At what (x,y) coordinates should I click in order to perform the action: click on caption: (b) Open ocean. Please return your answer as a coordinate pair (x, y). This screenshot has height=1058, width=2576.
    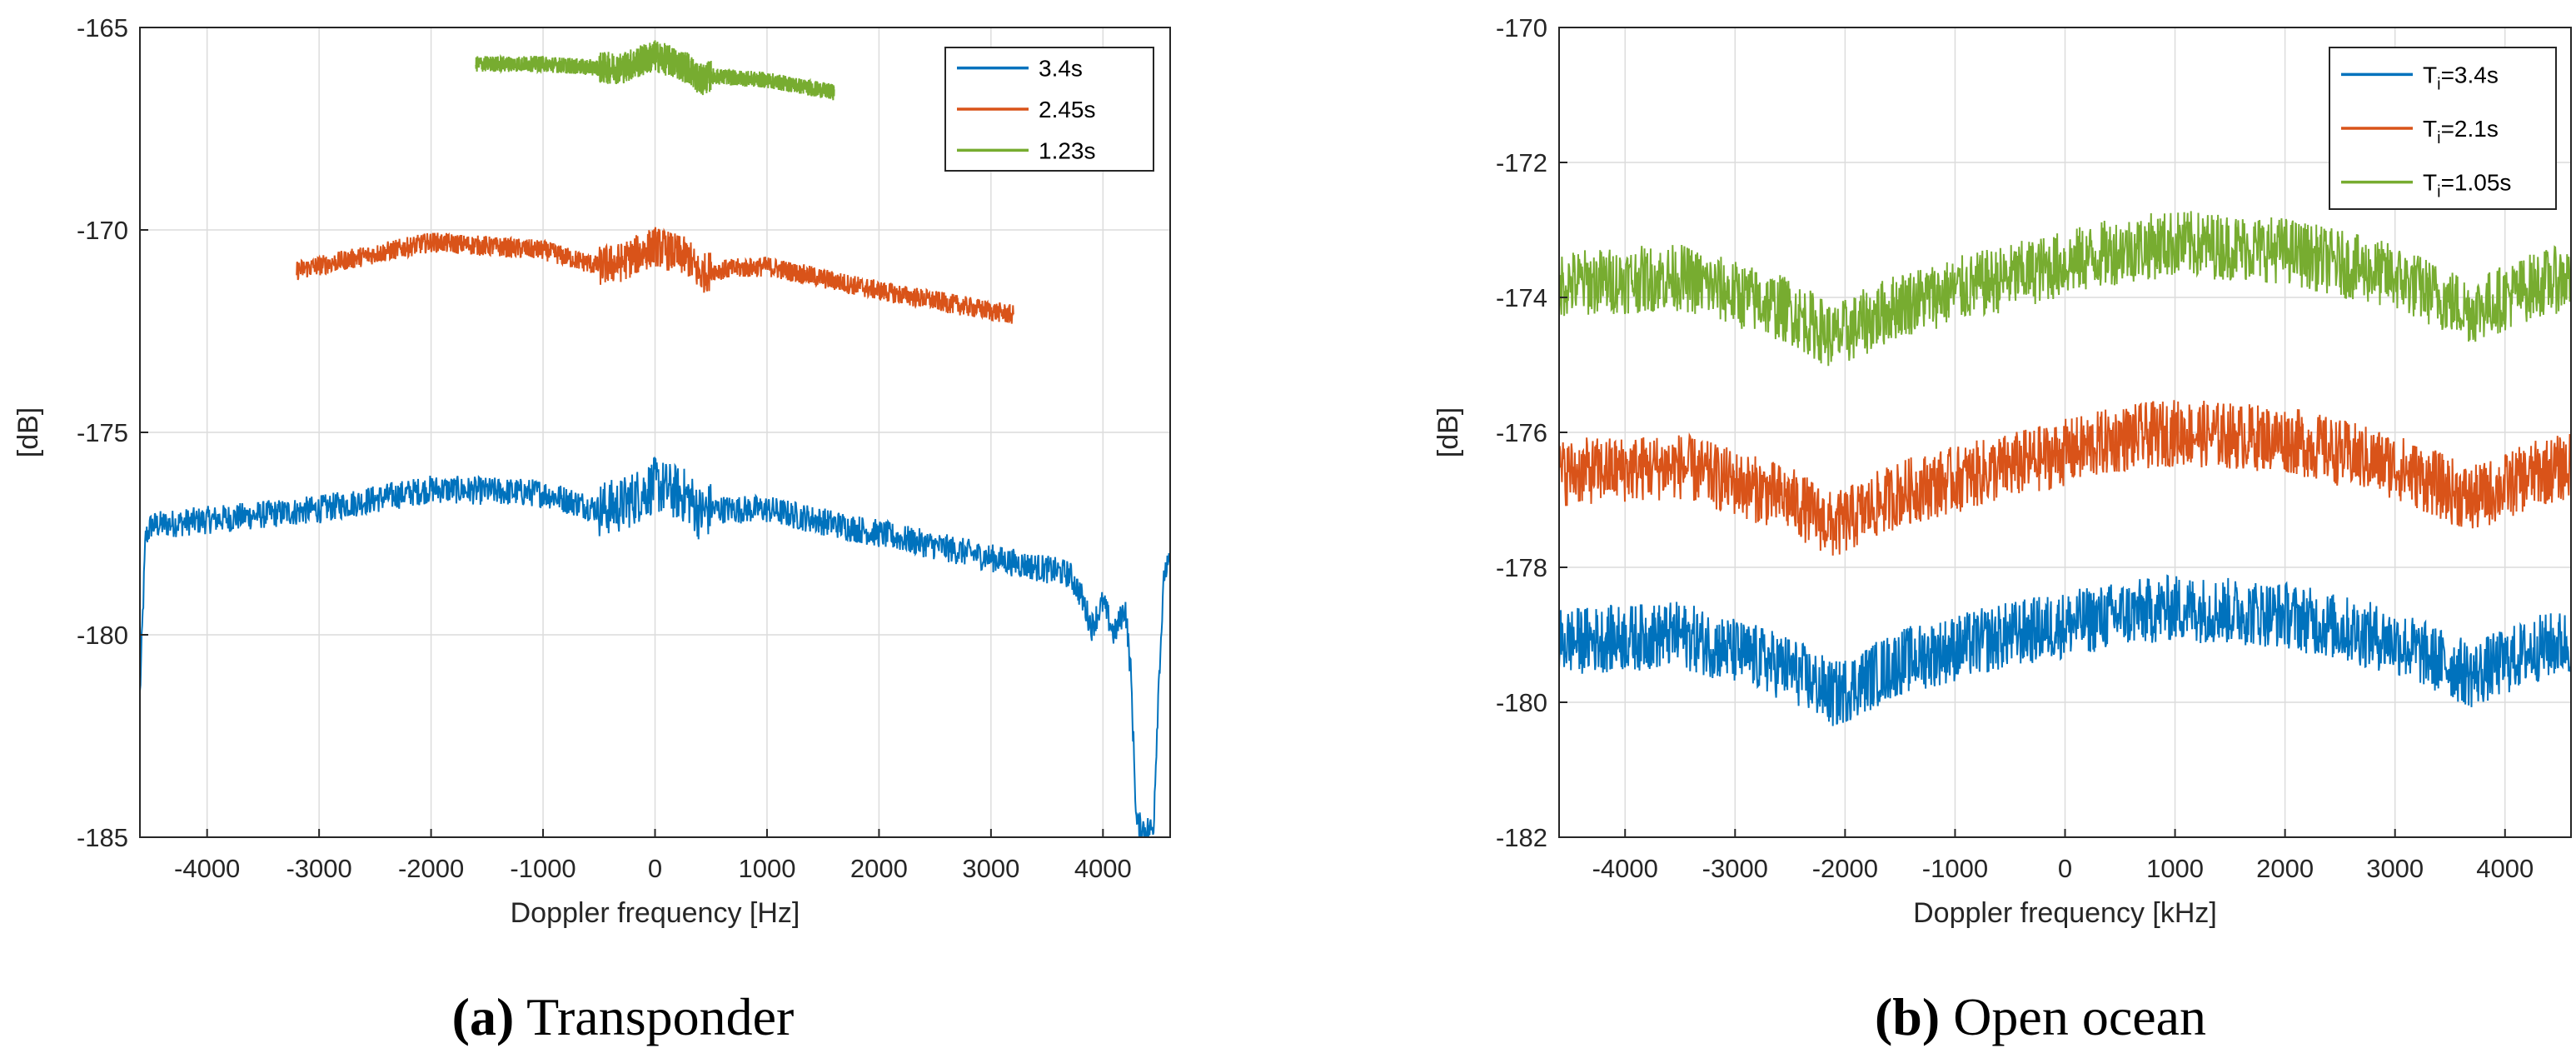
    Looking at the image, I should click on (2041, 1016).